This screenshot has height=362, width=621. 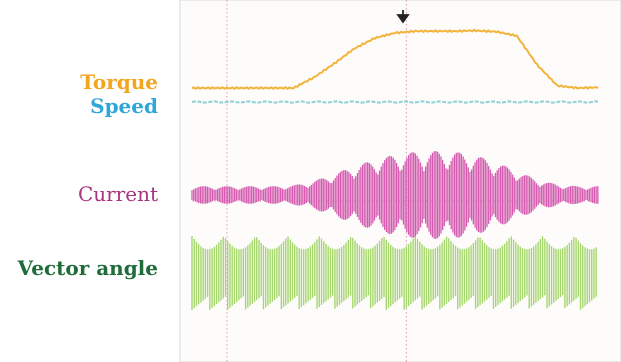 What do you see at coordinates (87, 268) in the screenshot?
I see `vector-angle-label: Vector angle` at bounding box center [87, 268].